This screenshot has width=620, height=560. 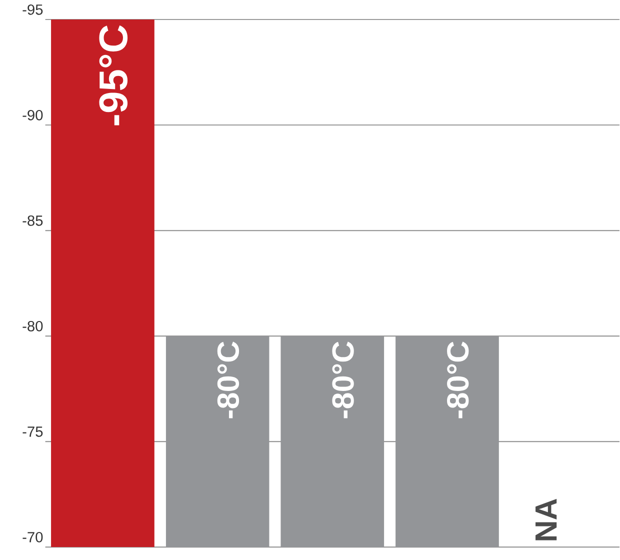 What do you see at coordinates (546, 519) in the screenshot?
I see `text: NA` at bounding box center [546, 519].